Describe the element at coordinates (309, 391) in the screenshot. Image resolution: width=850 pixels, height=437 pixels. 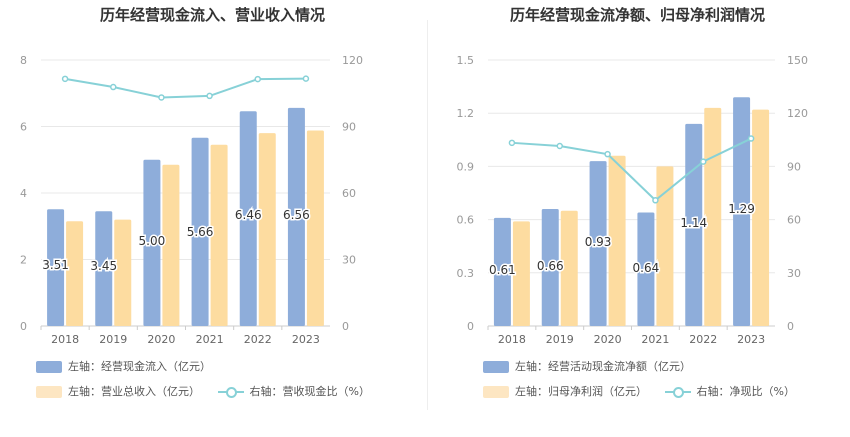
I see `legend-label: 右轴：营收现金比（%）` at that location.